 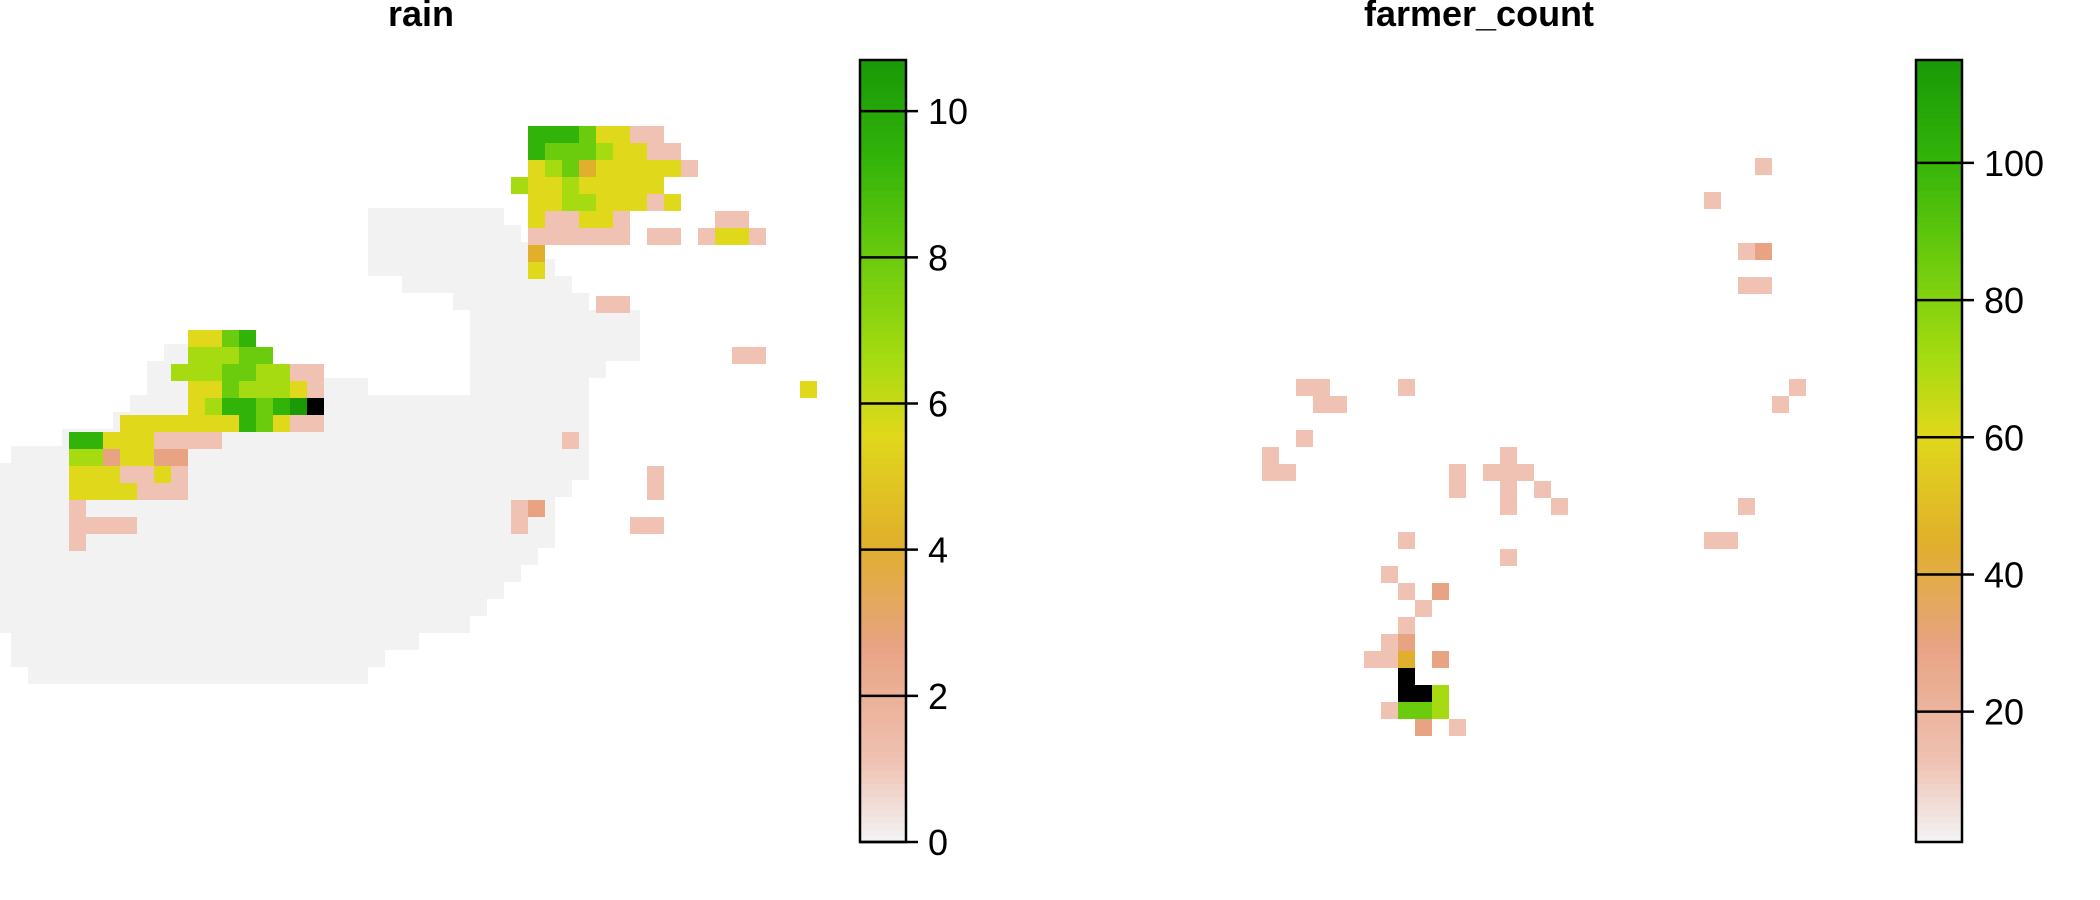 I want to click on legend-tick-label: 2, so click(x=938, y=696).